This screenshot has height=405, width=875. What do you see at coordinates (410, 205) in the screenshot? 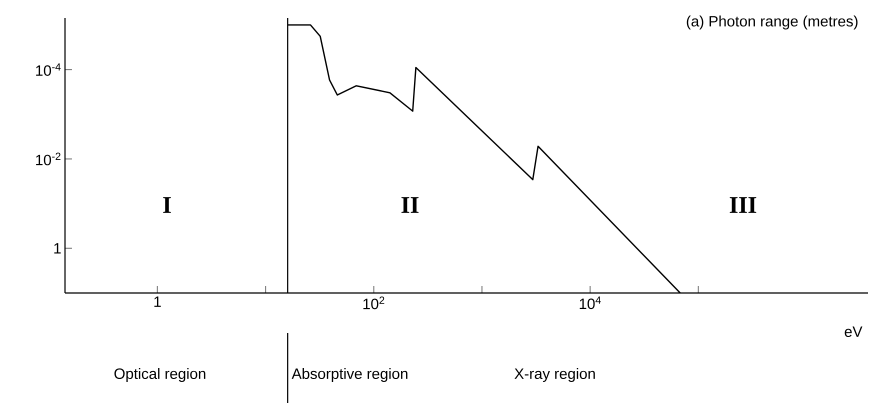
I see `annotation: II` at bounding box center [410, 205].